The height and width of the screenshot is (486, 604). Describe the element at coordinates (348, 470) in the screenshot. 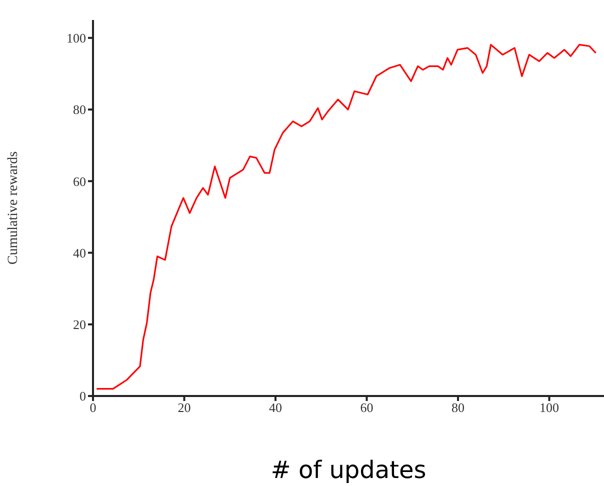

I see `x-axis-title: # of updates` at that location.